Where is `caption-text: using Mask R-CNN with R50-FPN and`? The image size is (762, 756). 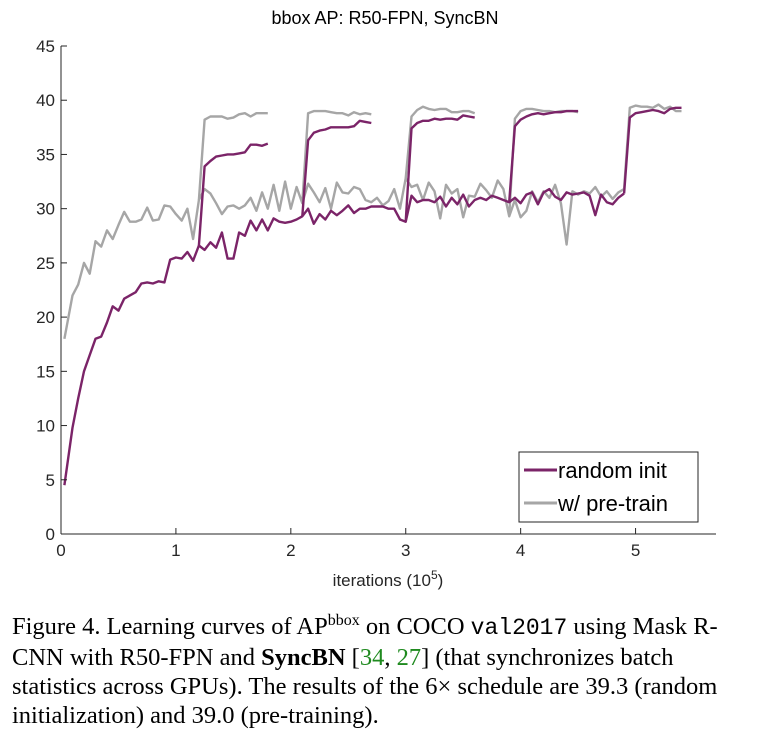 caption-text: using Mask R-CNN with R50-FPN and is located at coordinates (365, 642).